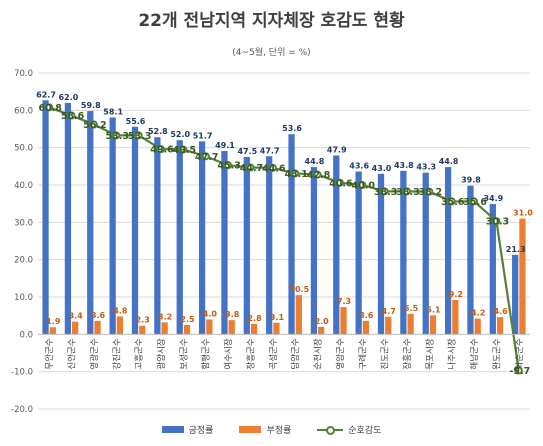  I want to click on y-tick-label: 40.0, so click(23, 186).